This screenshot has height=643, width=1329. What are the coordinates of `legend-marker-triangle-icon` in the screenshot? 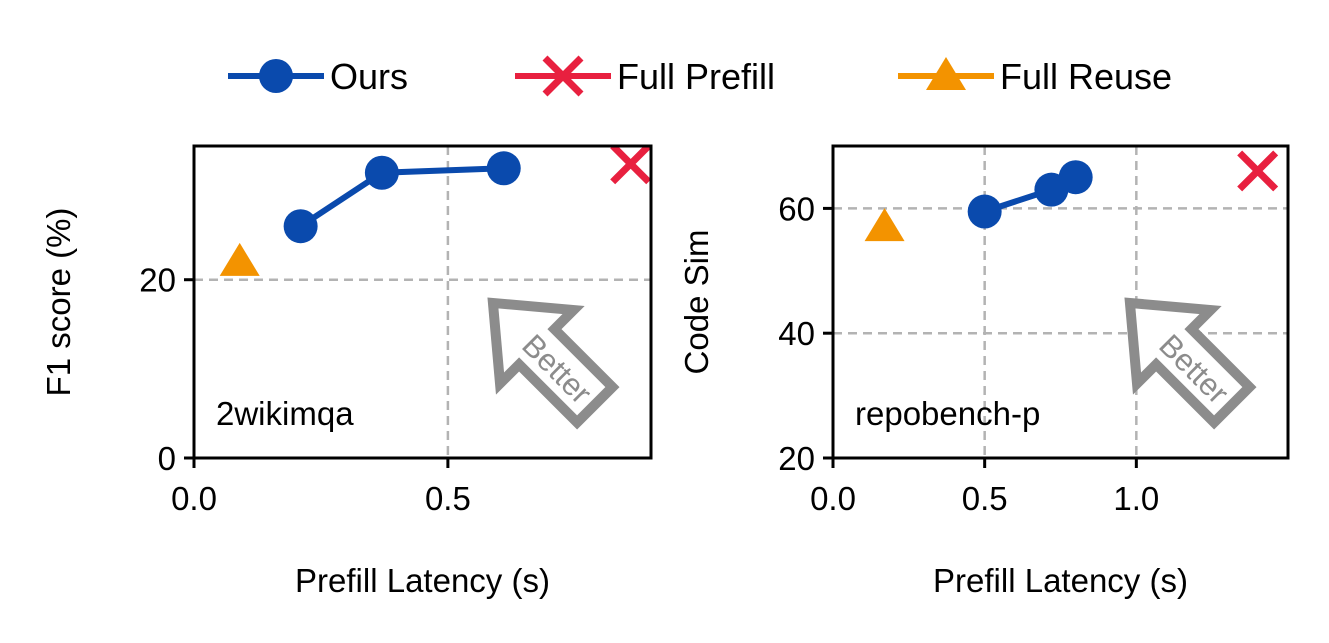 It's located at (946, 73).